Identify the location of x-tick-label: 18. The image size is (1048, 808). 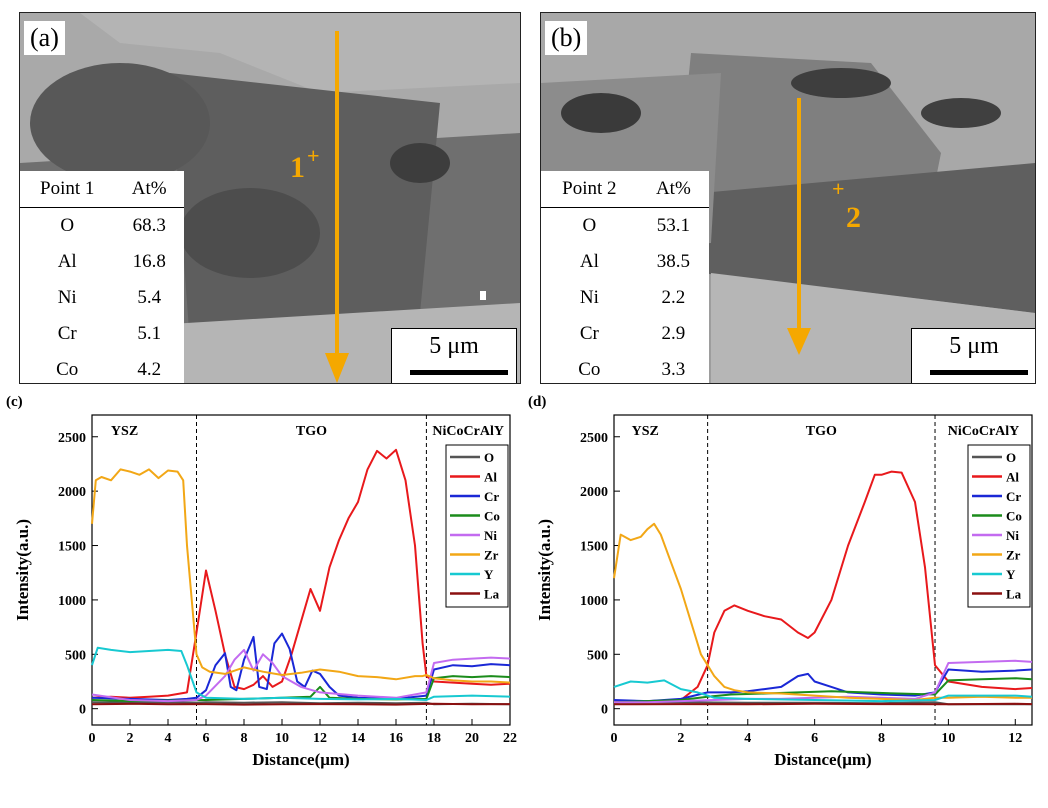
(434, 738).